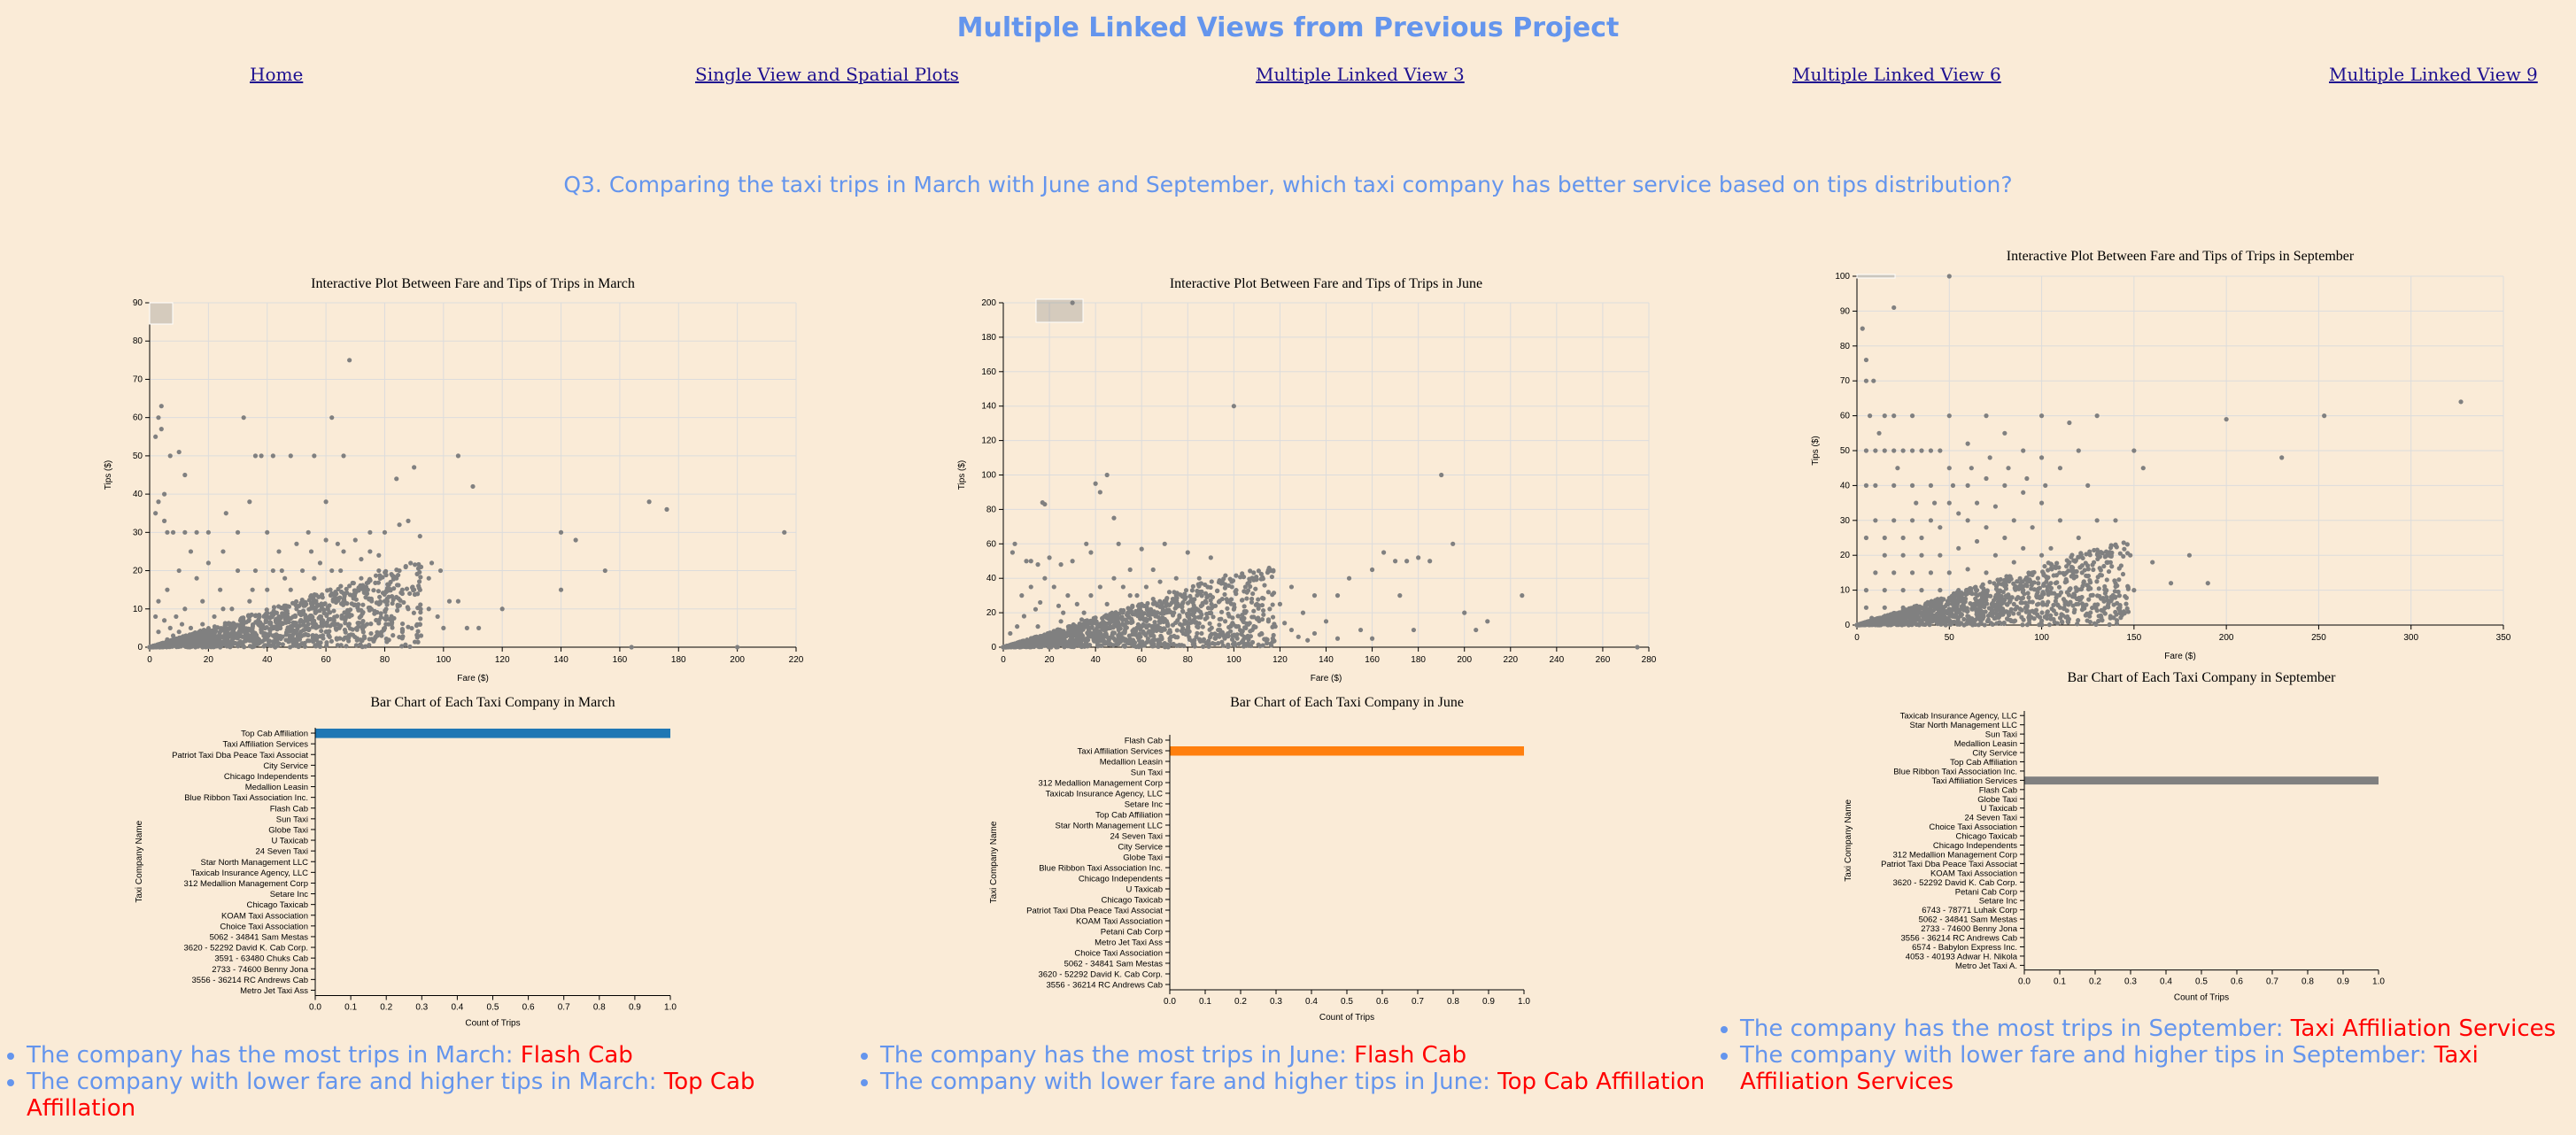 The width and height of the screenshot is (2576, 1135). What do you see at coordinates (1121, 880) in the screenshot?
I see `category-label: Chicago Independents` at bounding box center [1121, 880].